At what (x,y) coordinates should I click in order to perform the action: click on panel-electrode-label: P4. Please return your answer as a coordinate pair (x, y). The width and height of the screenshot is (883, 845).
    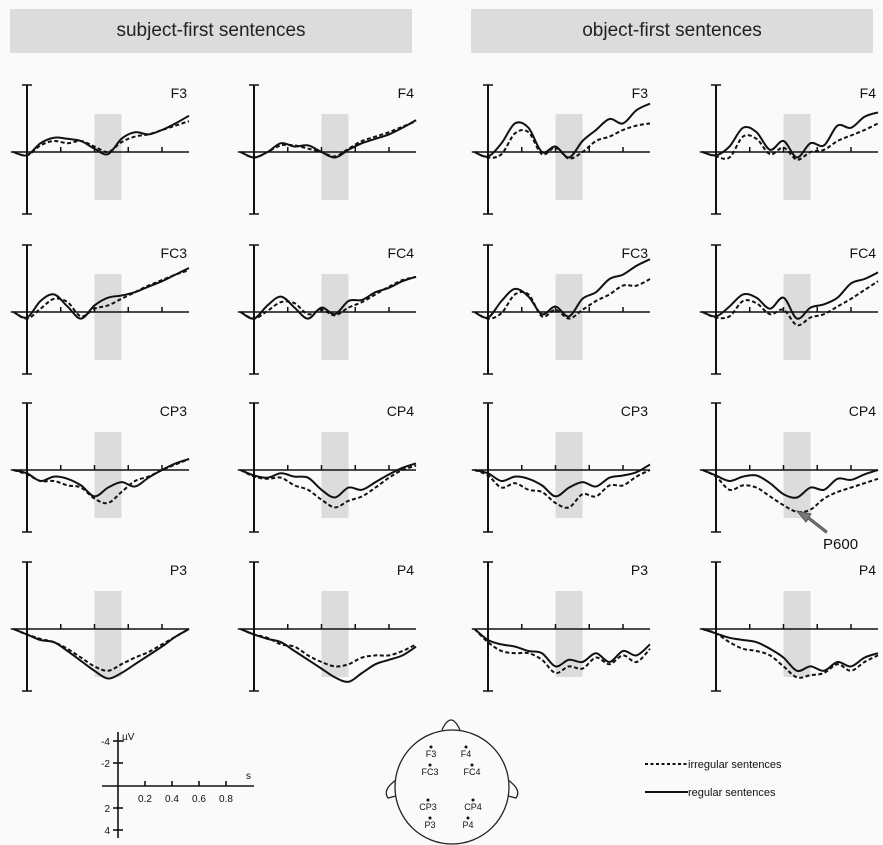
    Looking at the image, I should click on (867, 570).